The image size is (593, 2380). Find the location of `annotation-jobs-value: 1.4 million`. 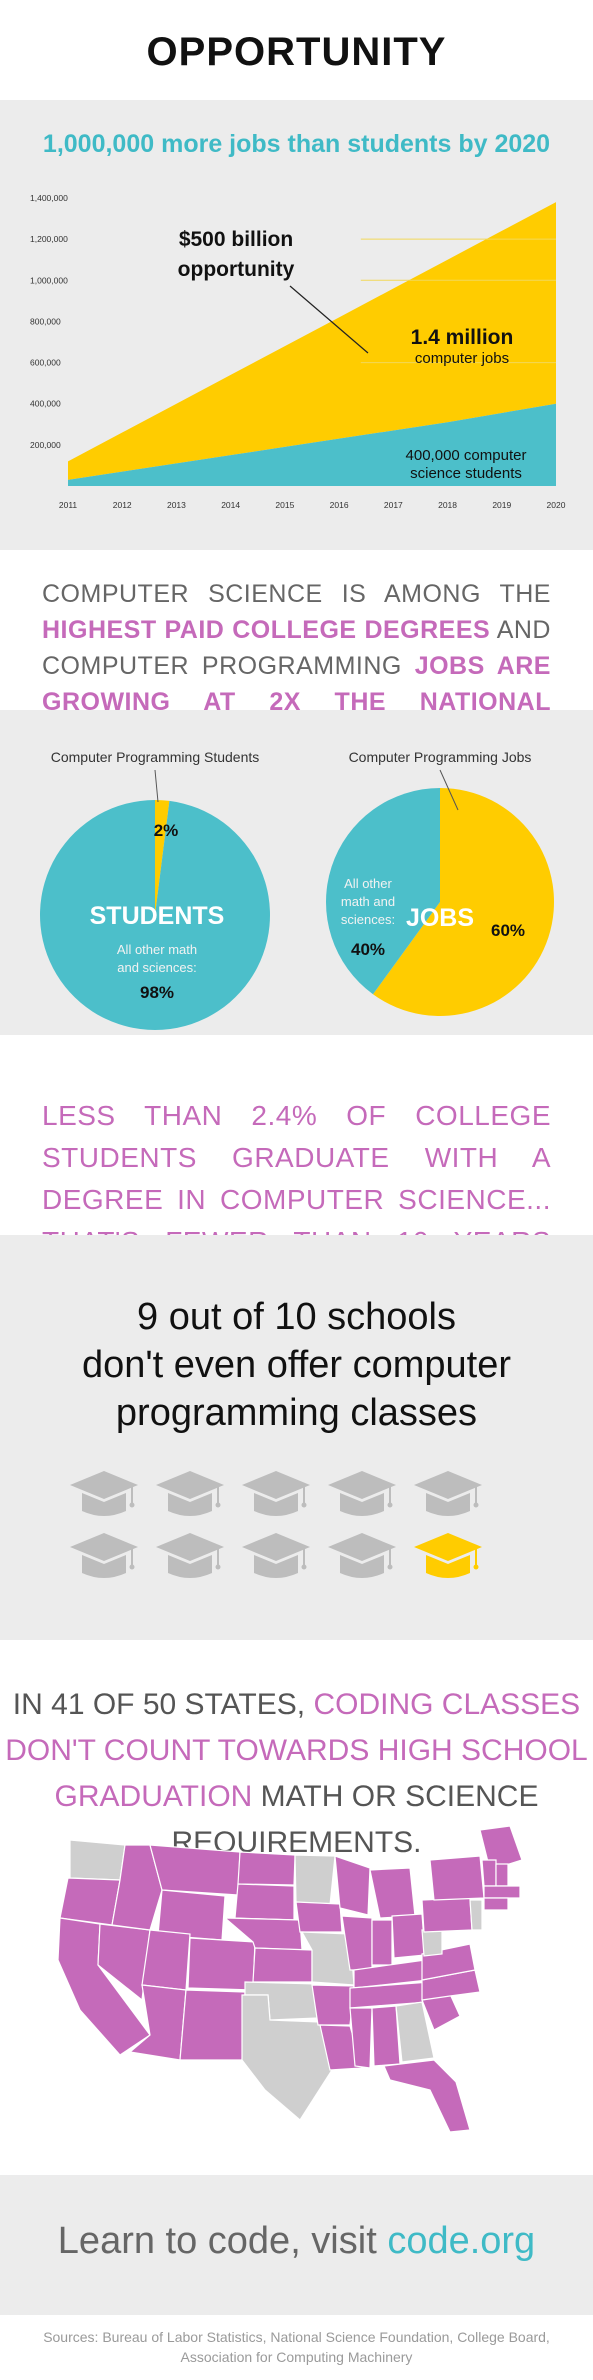

annotation-jobs-value: 1.4 million is located at coordinates (462, 337).